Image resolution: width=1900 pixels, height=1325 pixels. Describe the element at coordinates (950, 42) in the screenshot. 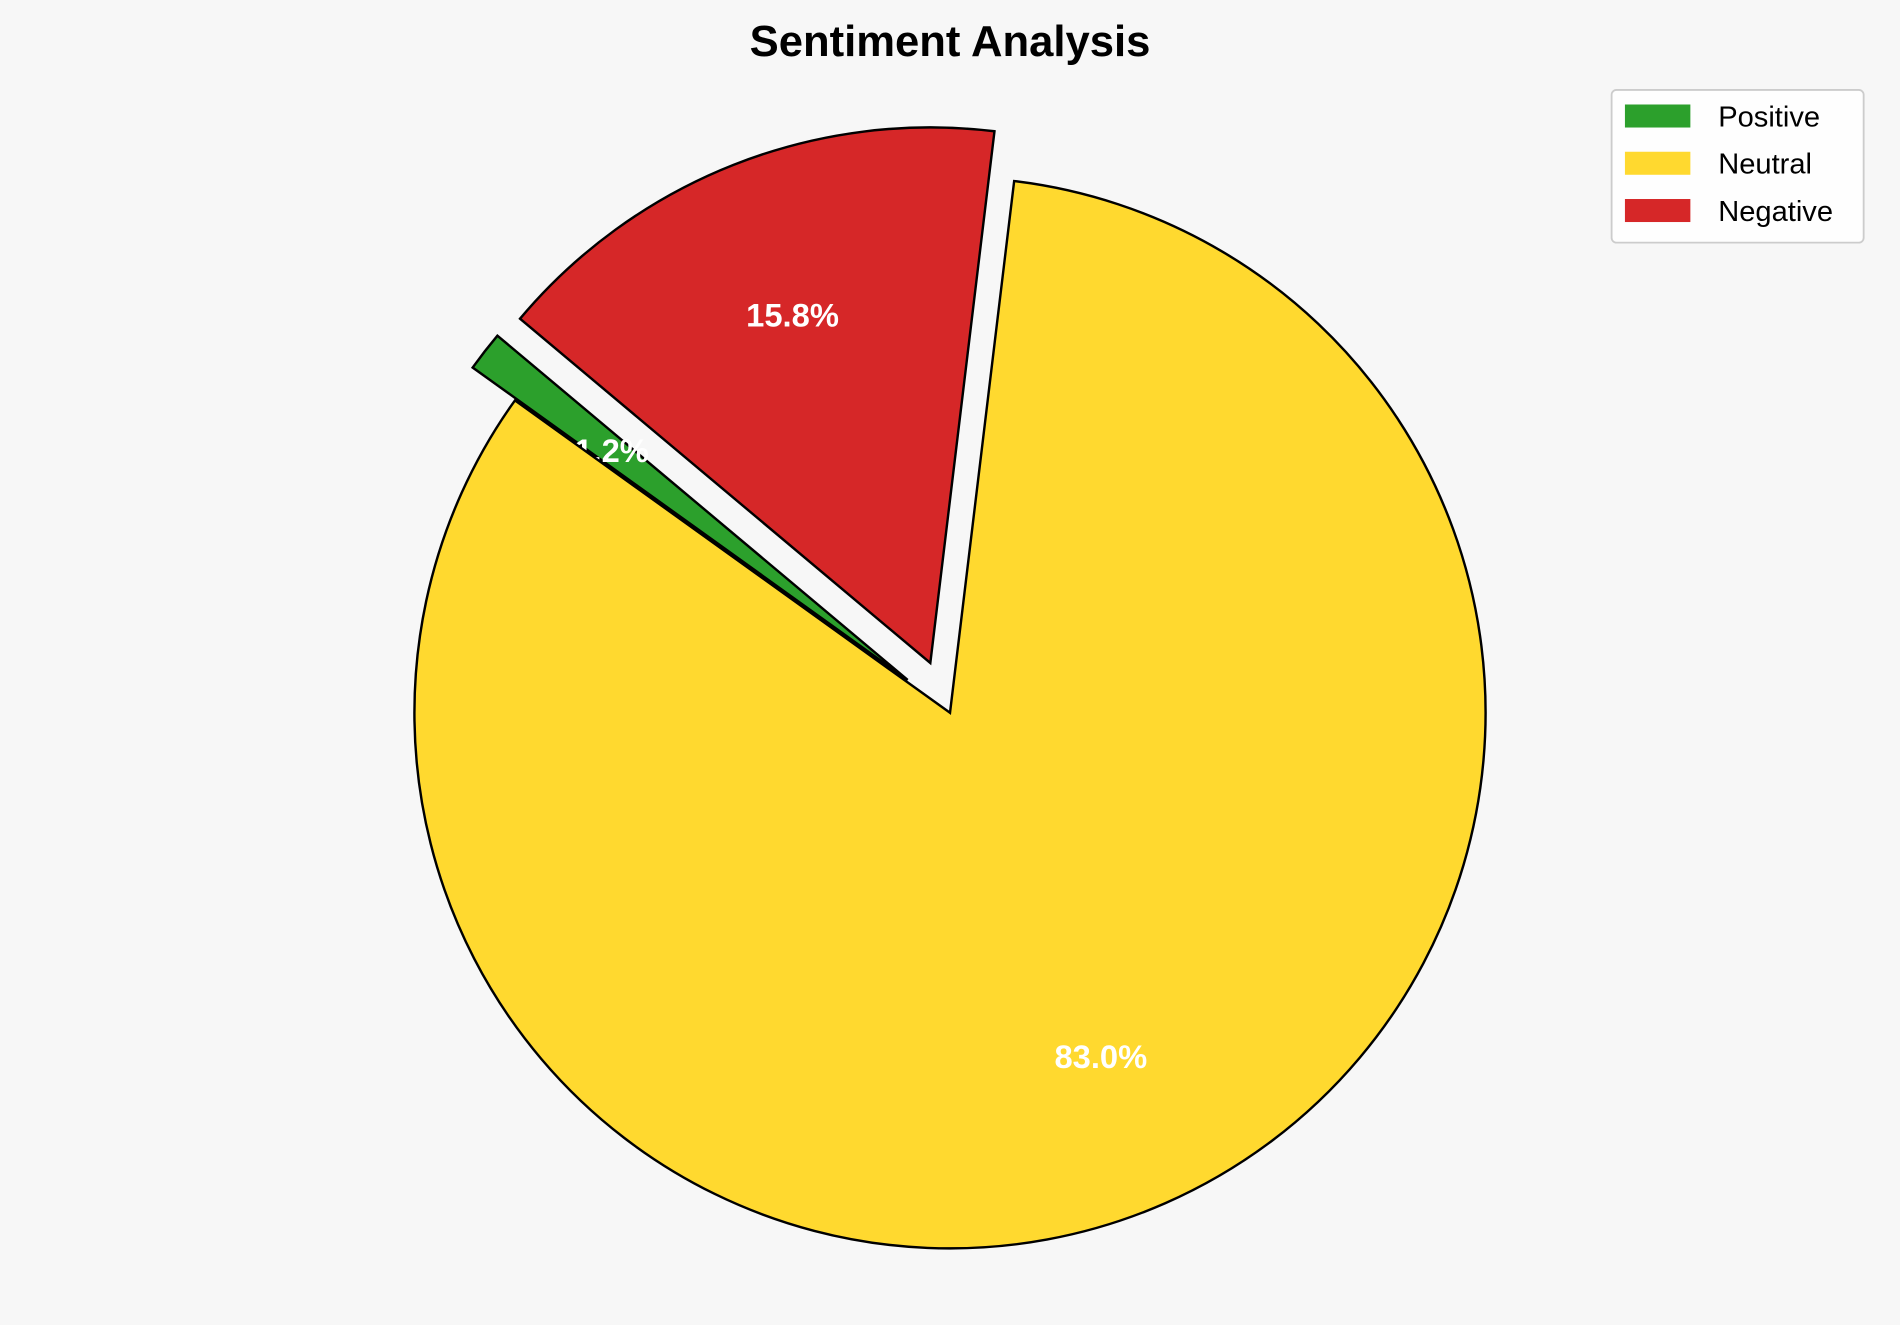

I see `chart-title: Sentiment Analysis` at that location.